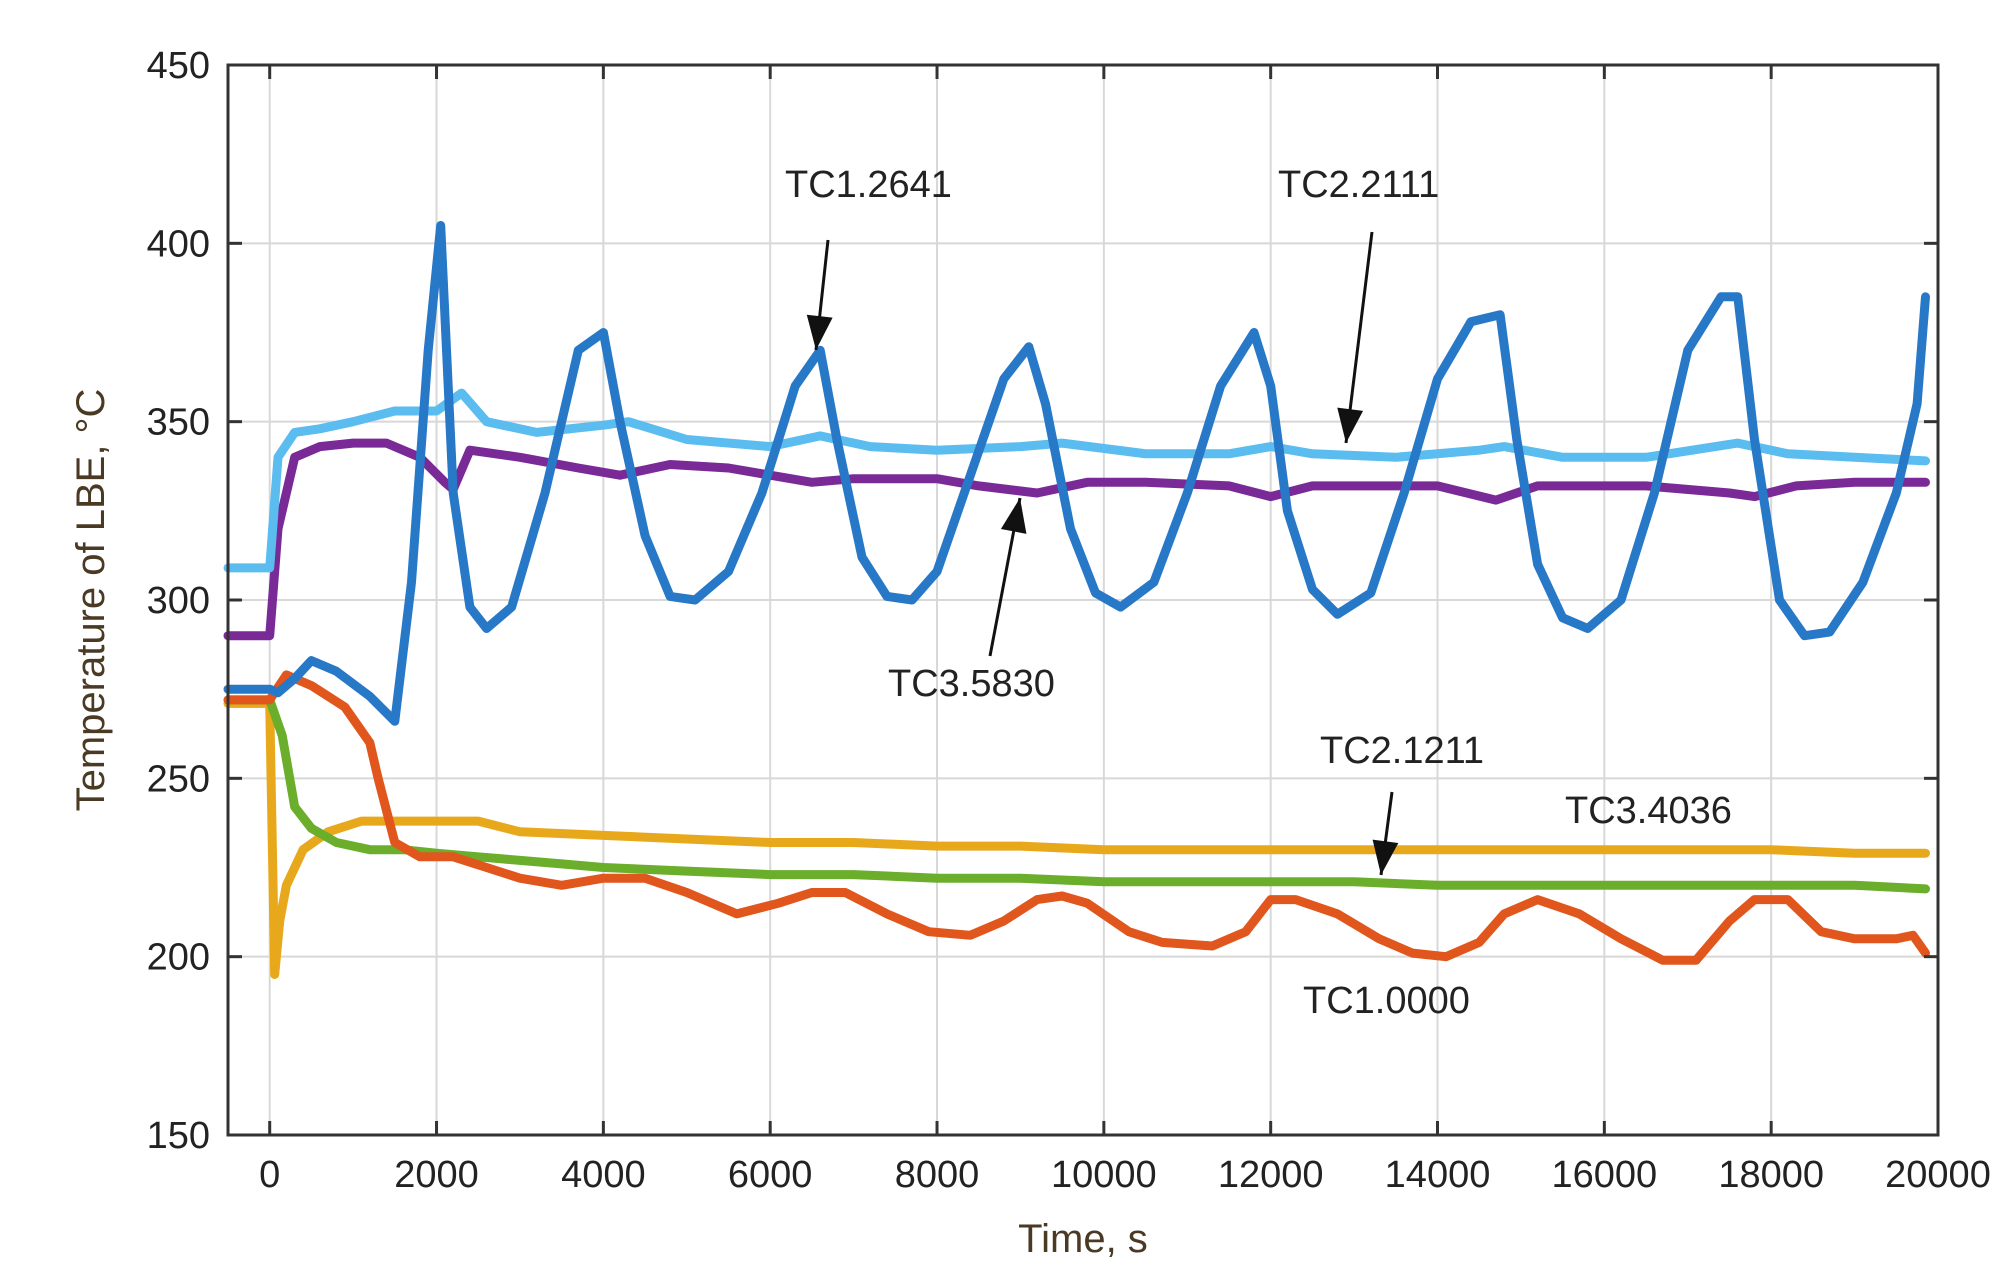  What do you see at coordinates (178, 601) in the screenshot?
I see `y-tick-label: 300` at bounding box center [178, 601].